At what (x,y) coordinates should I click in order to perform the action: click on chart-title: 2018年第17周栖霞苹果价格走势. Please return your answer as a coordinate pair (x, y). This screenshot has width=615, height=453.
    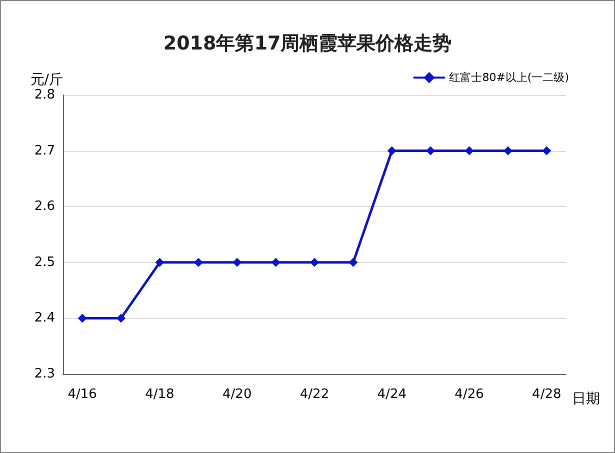
    Looking at the image, I should click on (307, 43).